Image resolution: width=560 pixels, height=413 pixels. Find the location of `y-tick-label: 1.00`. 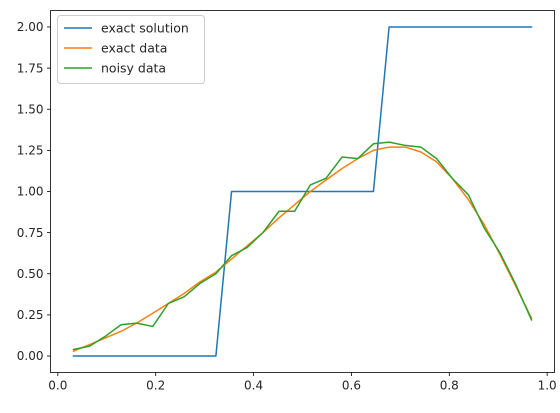

y-tick-label: 1.00 is located at coordinates (30, 192).